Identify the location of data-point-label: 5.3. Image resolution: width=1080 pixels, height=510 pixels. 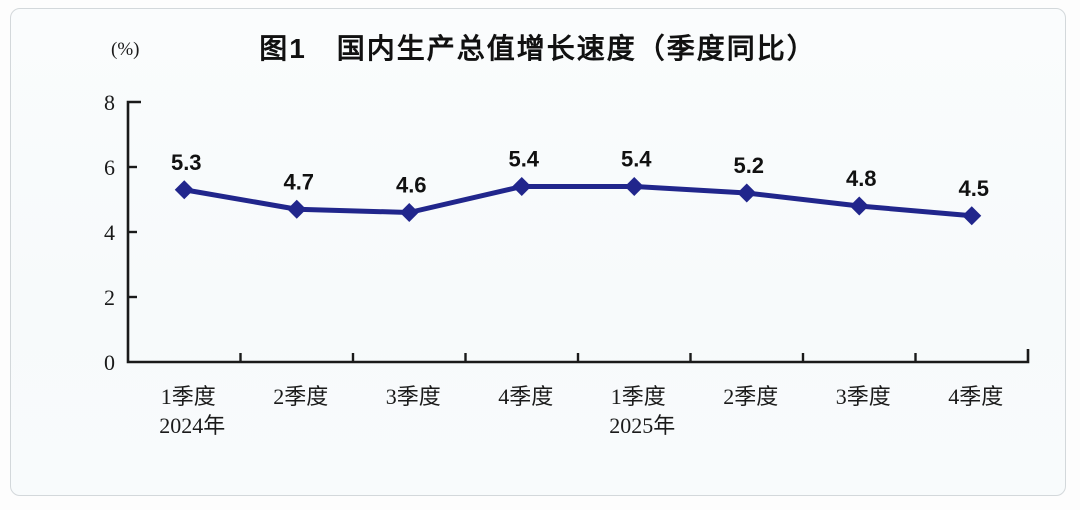
(186, 162).